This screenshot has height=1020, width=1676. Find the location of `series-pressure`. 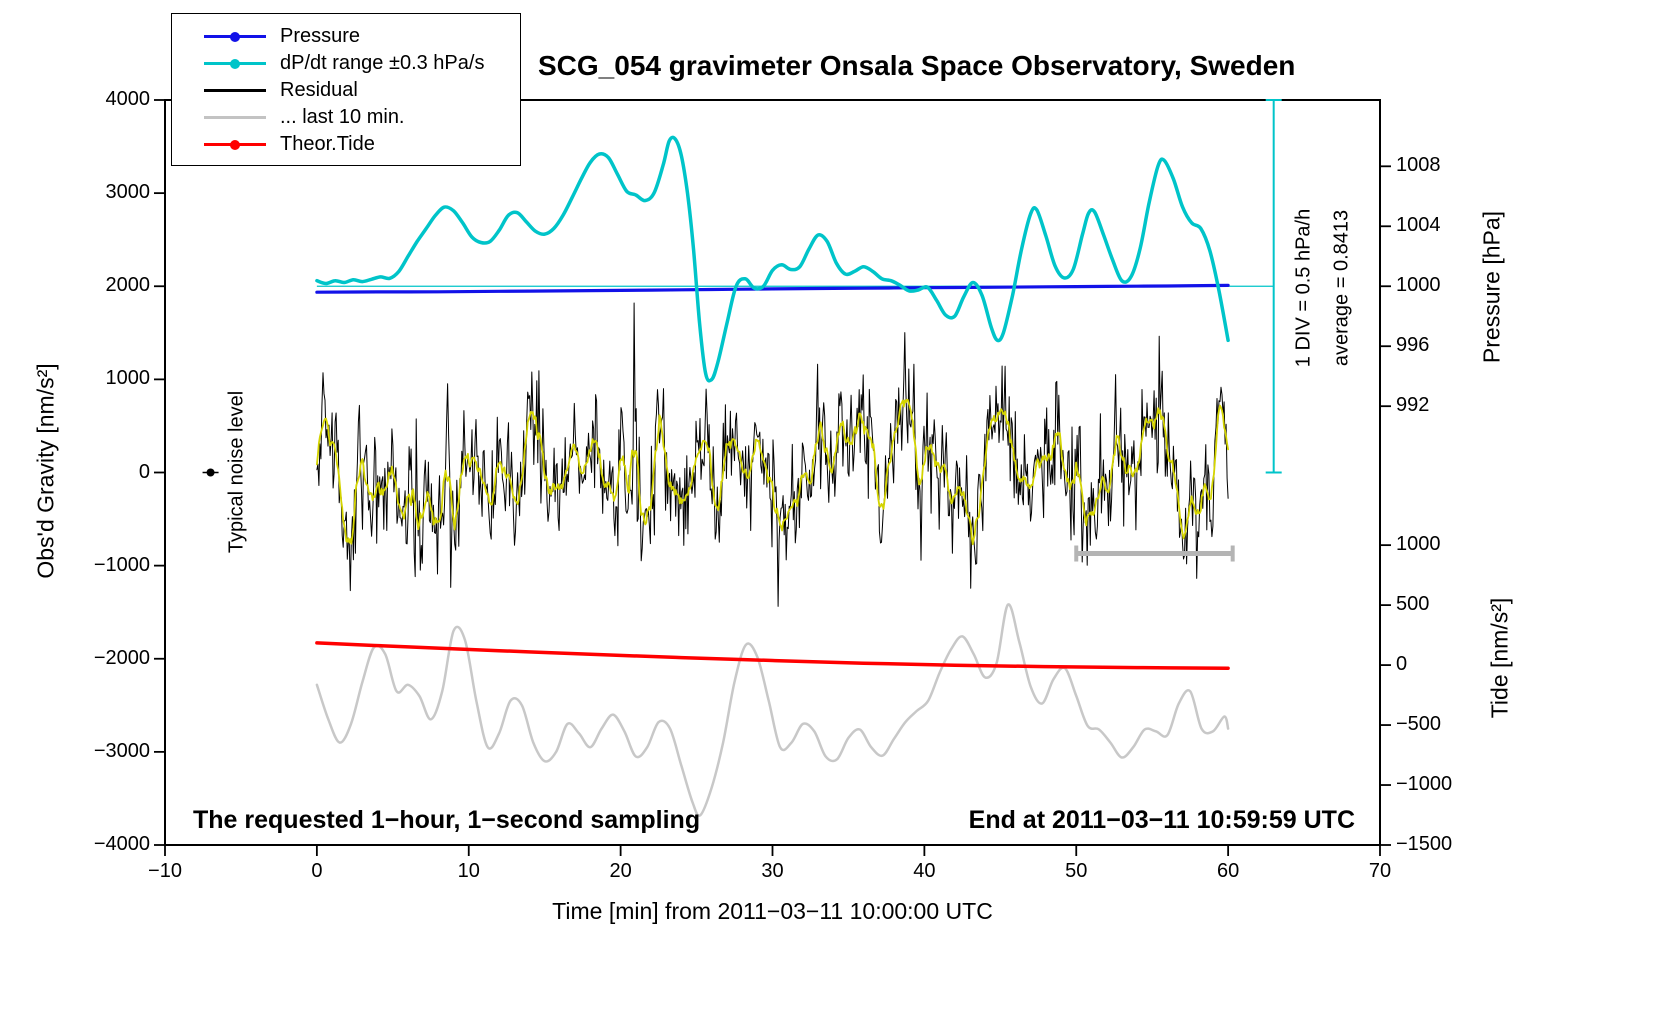

series-pressure is located at coordinates (772, 288).